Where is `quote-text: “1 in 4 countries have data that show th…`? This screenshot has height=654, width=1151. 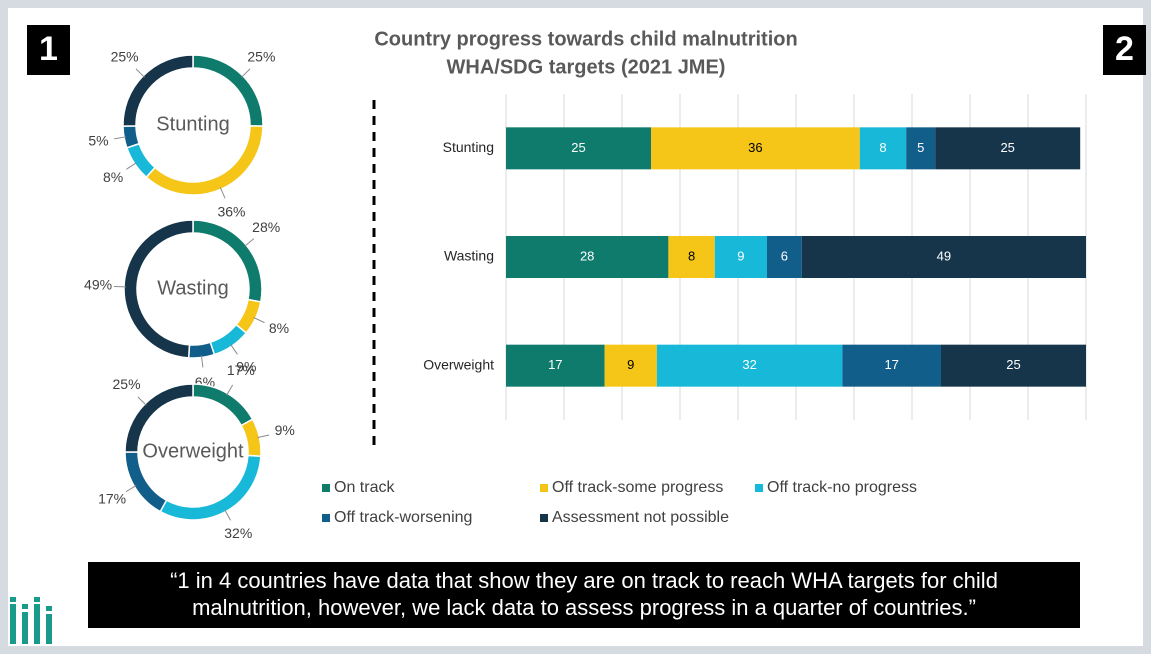 quote-text: “1 in 4 countries have data that show th… is located at coordinates (584, 580).